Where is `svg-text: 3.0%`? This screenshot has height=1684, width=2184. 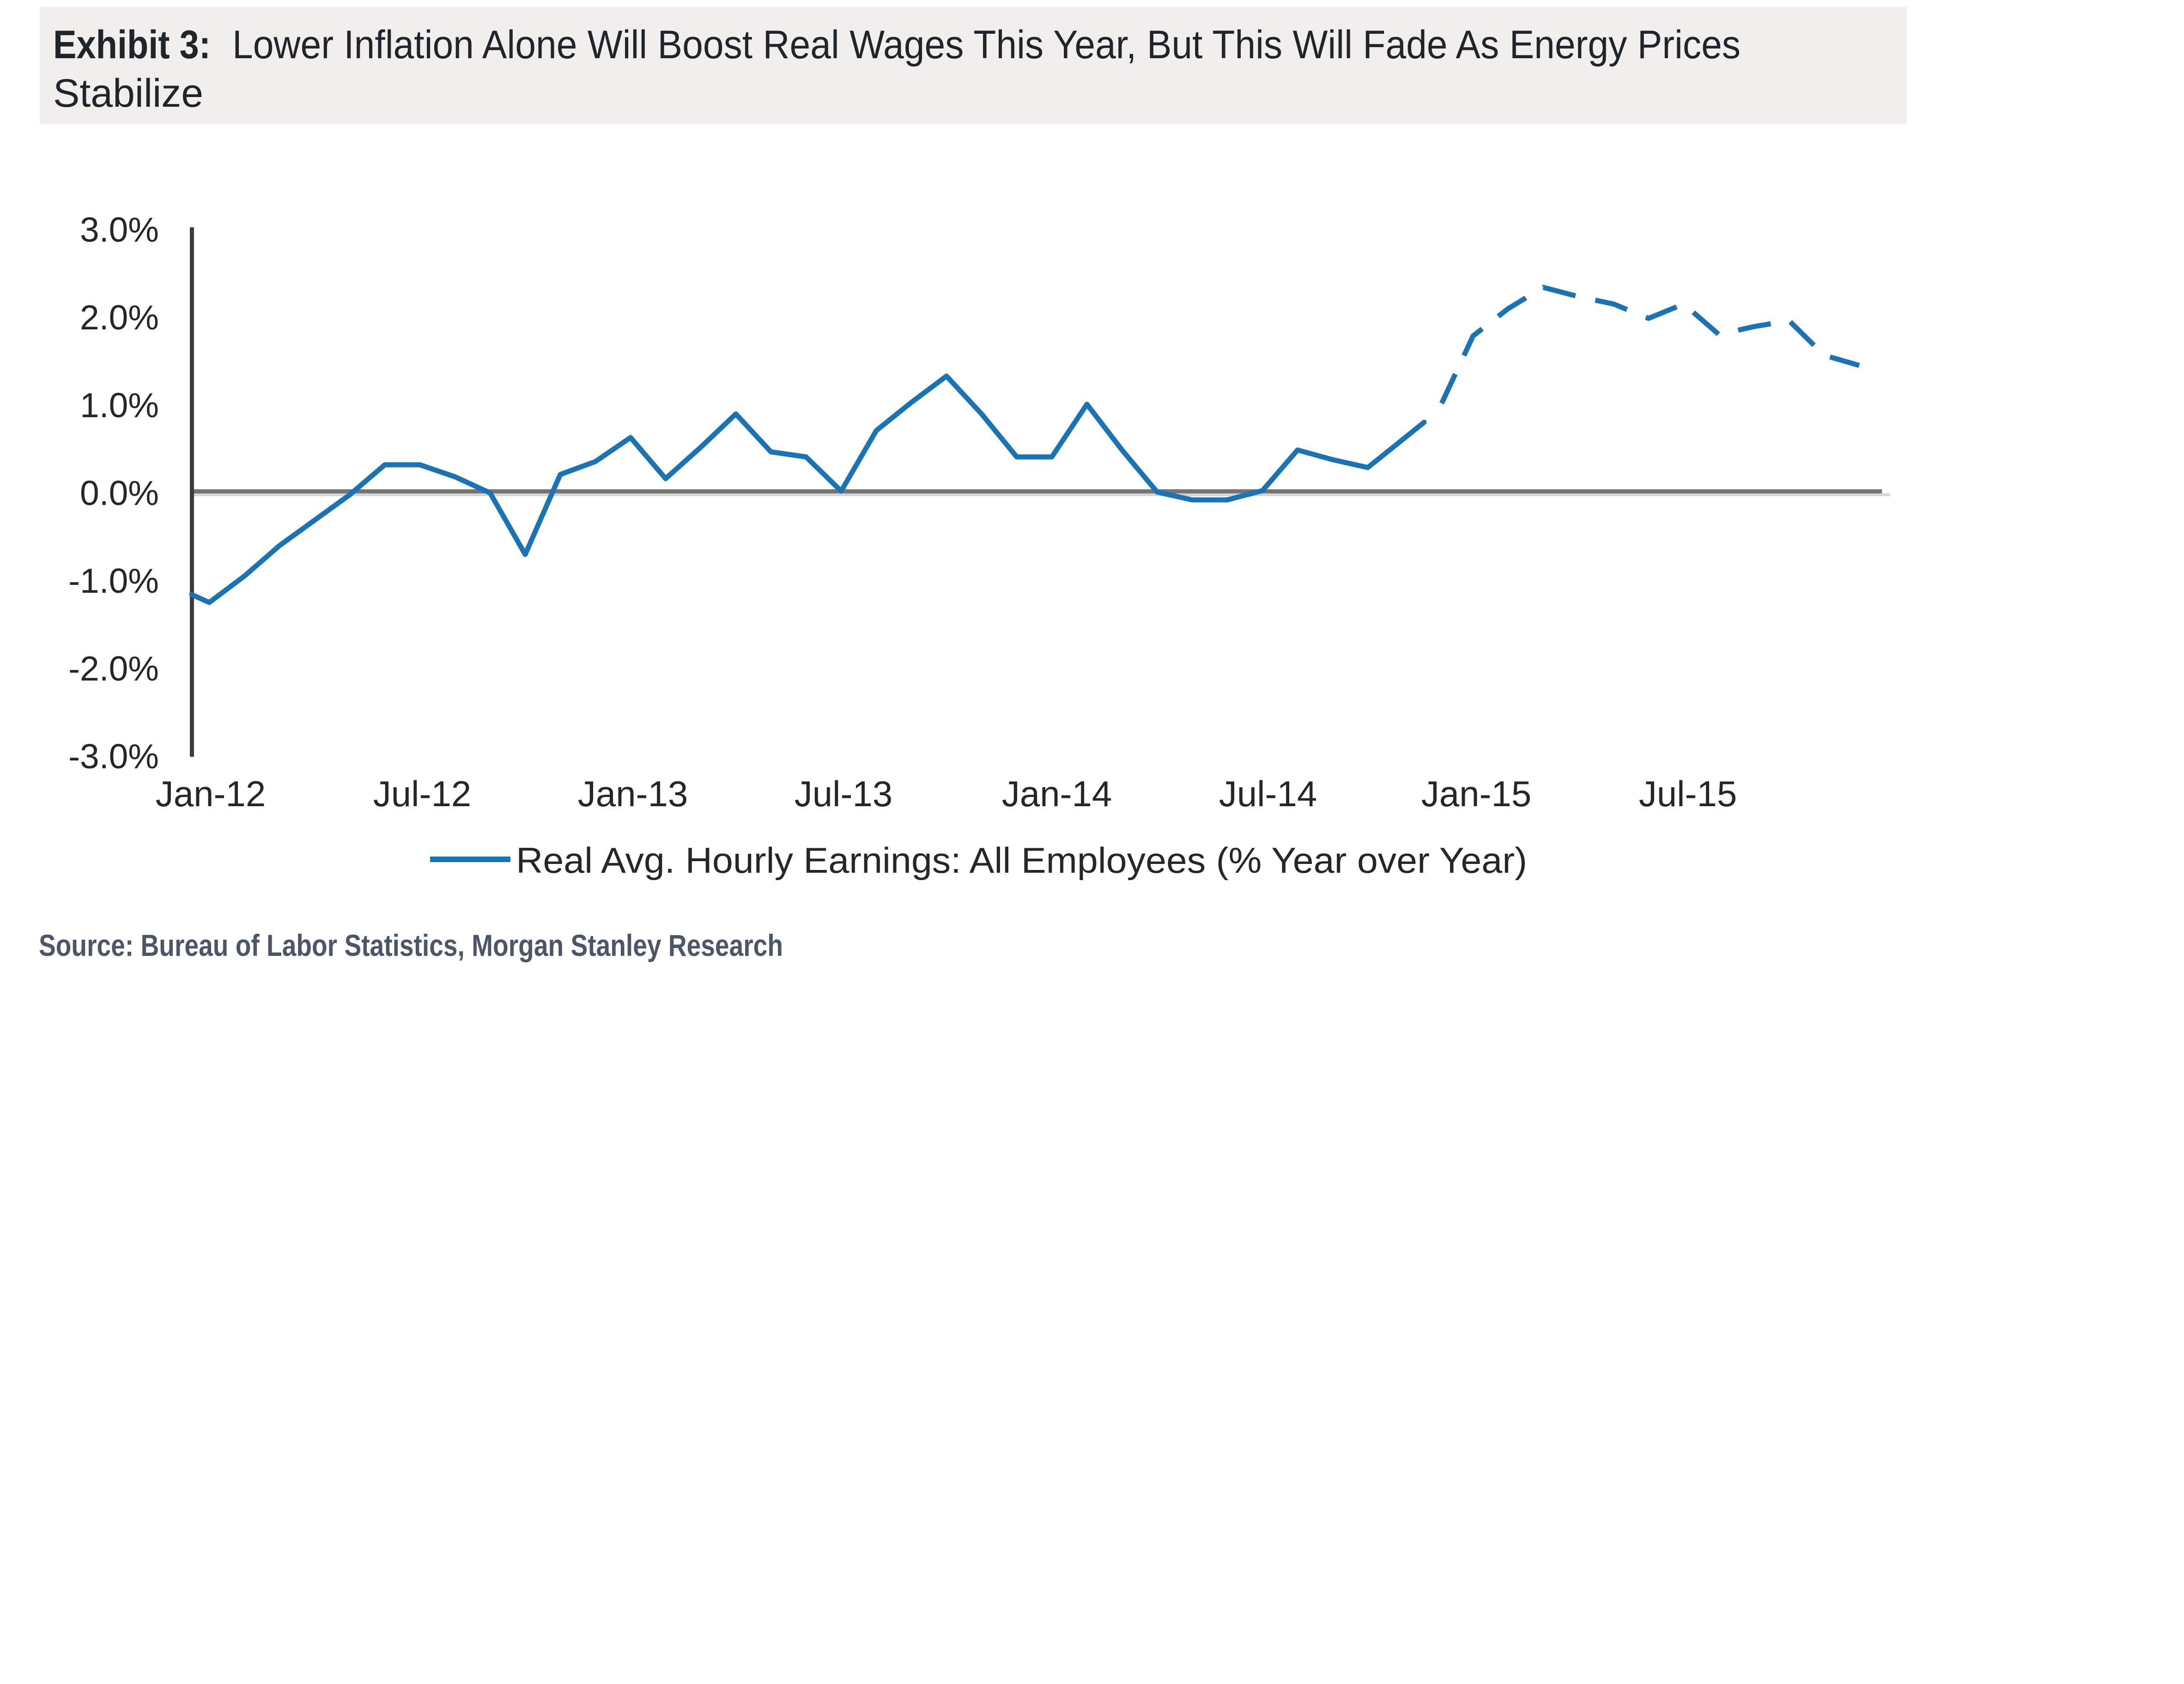
svg-text: 3.0% is located at coordinates (119, 230).